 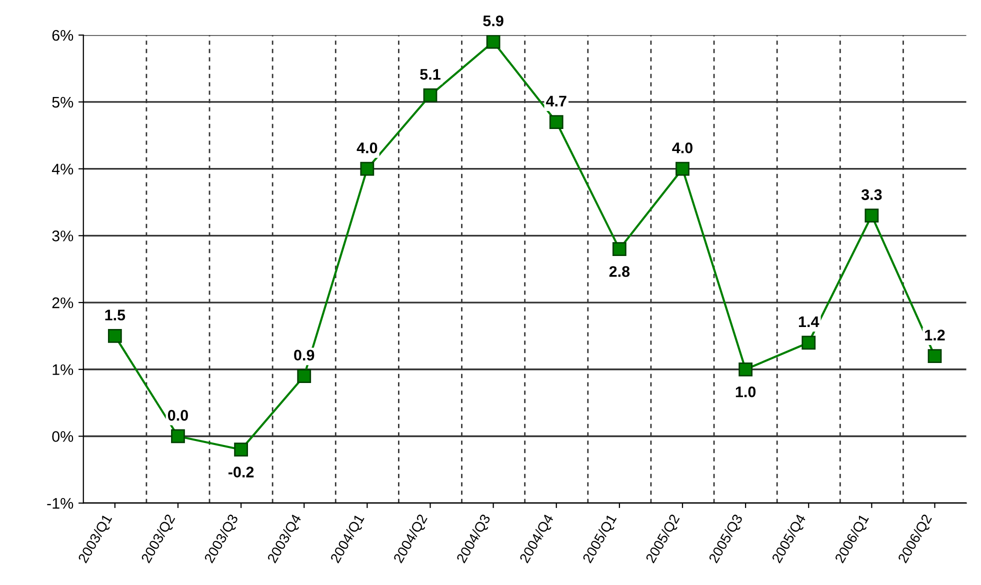 What do you see at coordinates (304, 355) in the screenshot?
I see `data-label: 0.9` at bounding box center [304, 355].